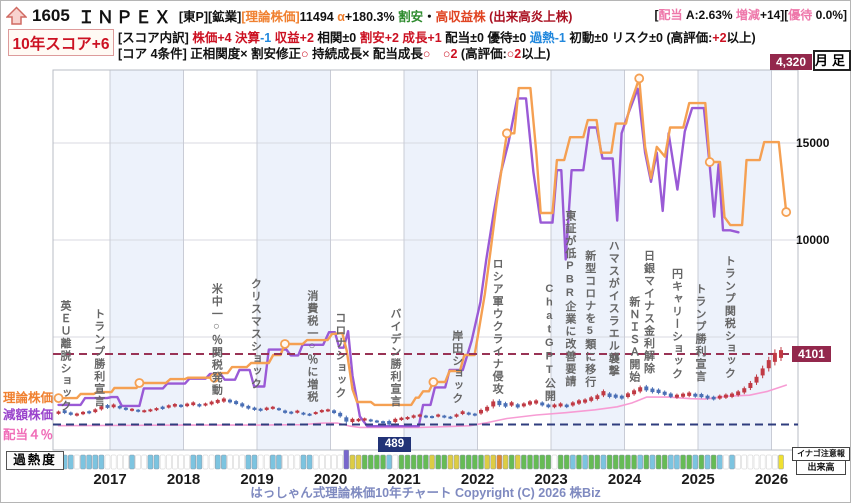  I want to click on text-segment: 相関±0, so click(338, 38).